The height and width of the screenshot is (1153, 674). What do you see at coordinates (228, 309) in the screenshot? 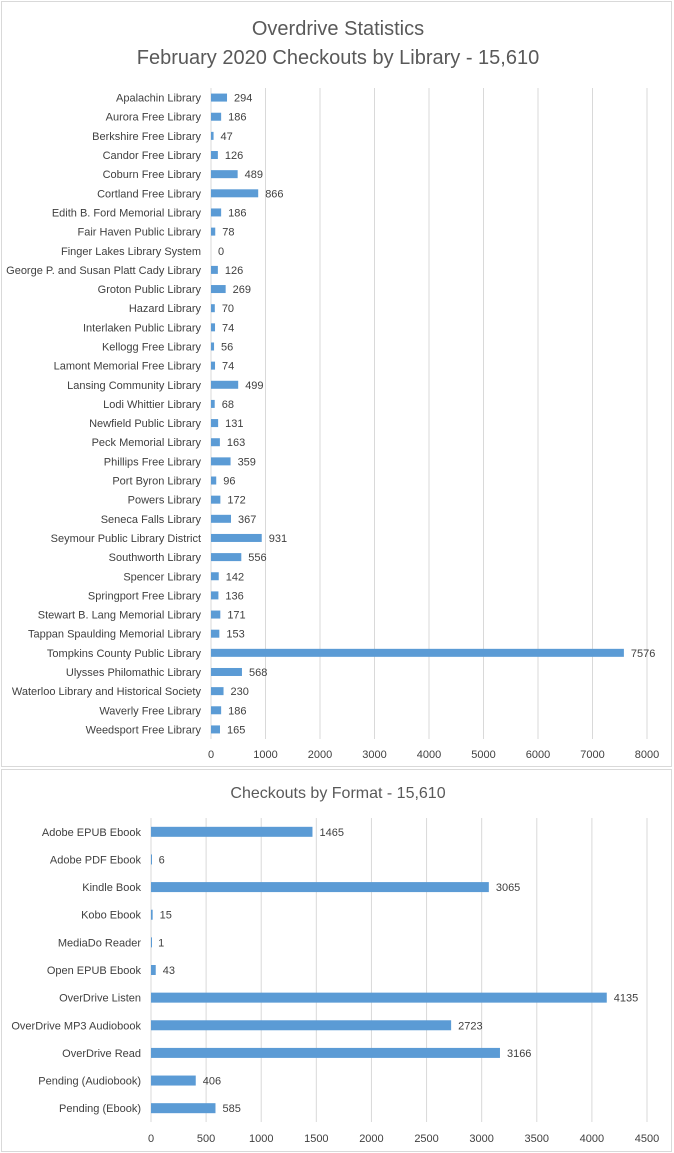
I see `data-label: 70` at bounding box center [228, 309].